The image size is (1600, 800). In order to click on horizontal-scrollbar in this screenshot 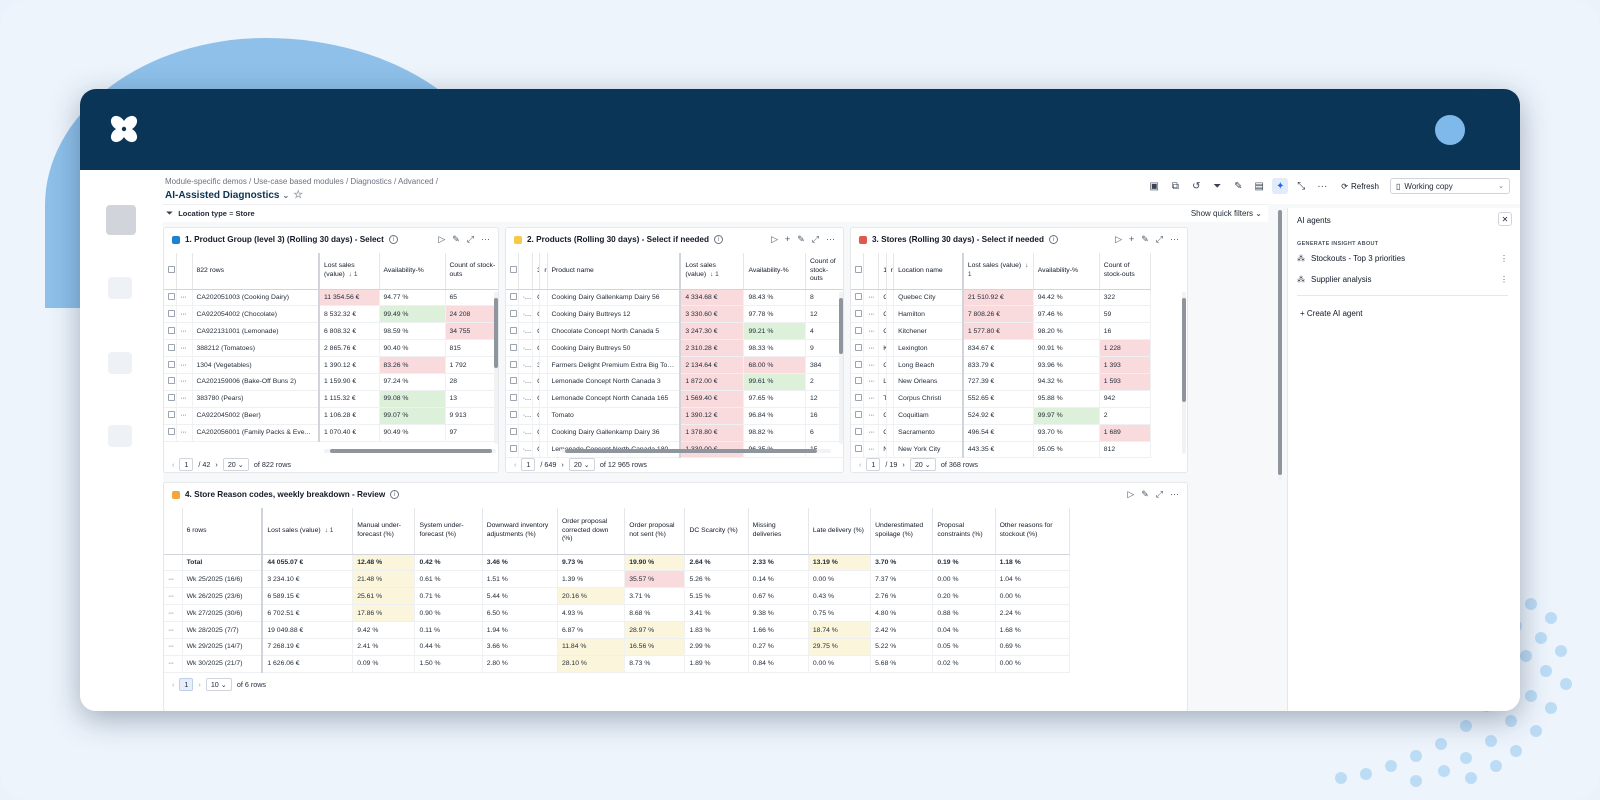, I will do `click(410, 451)`.